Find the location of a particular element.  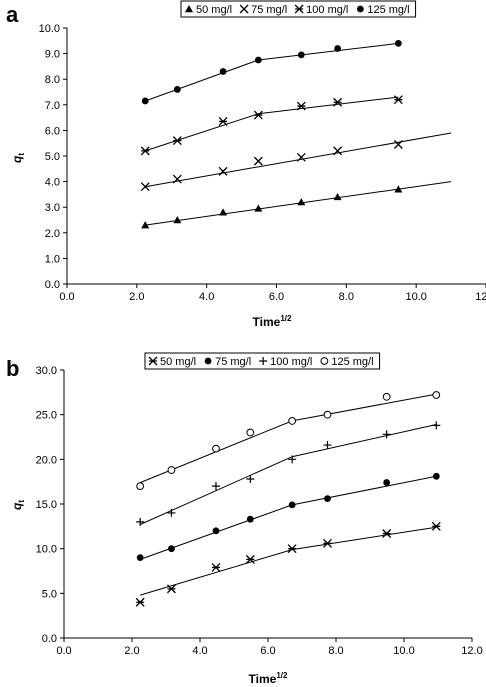

y-tick-label: 7.0 is located at coordinates (52, 106).